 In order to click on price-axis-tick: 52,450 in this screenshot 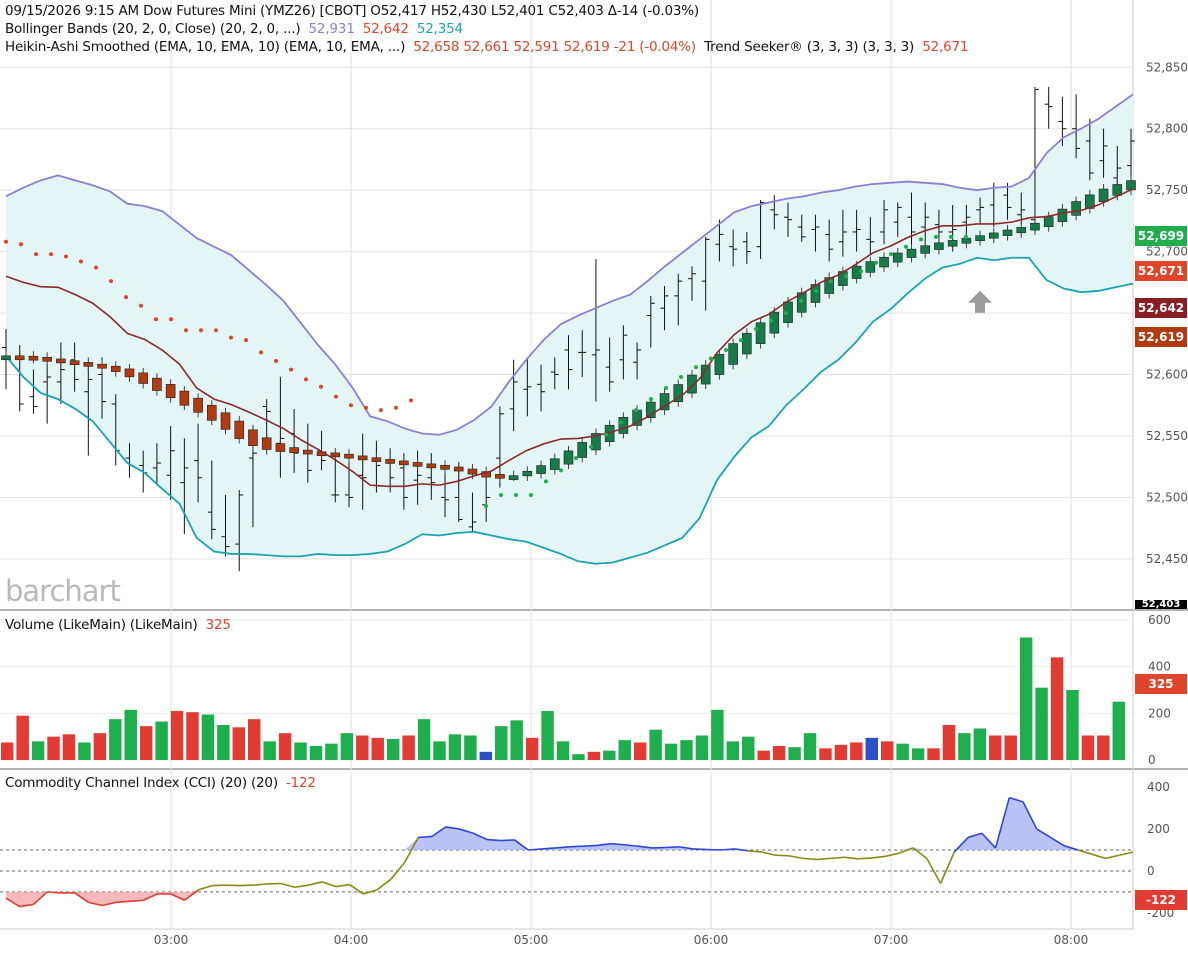, I will do `click(1167, 559)`.